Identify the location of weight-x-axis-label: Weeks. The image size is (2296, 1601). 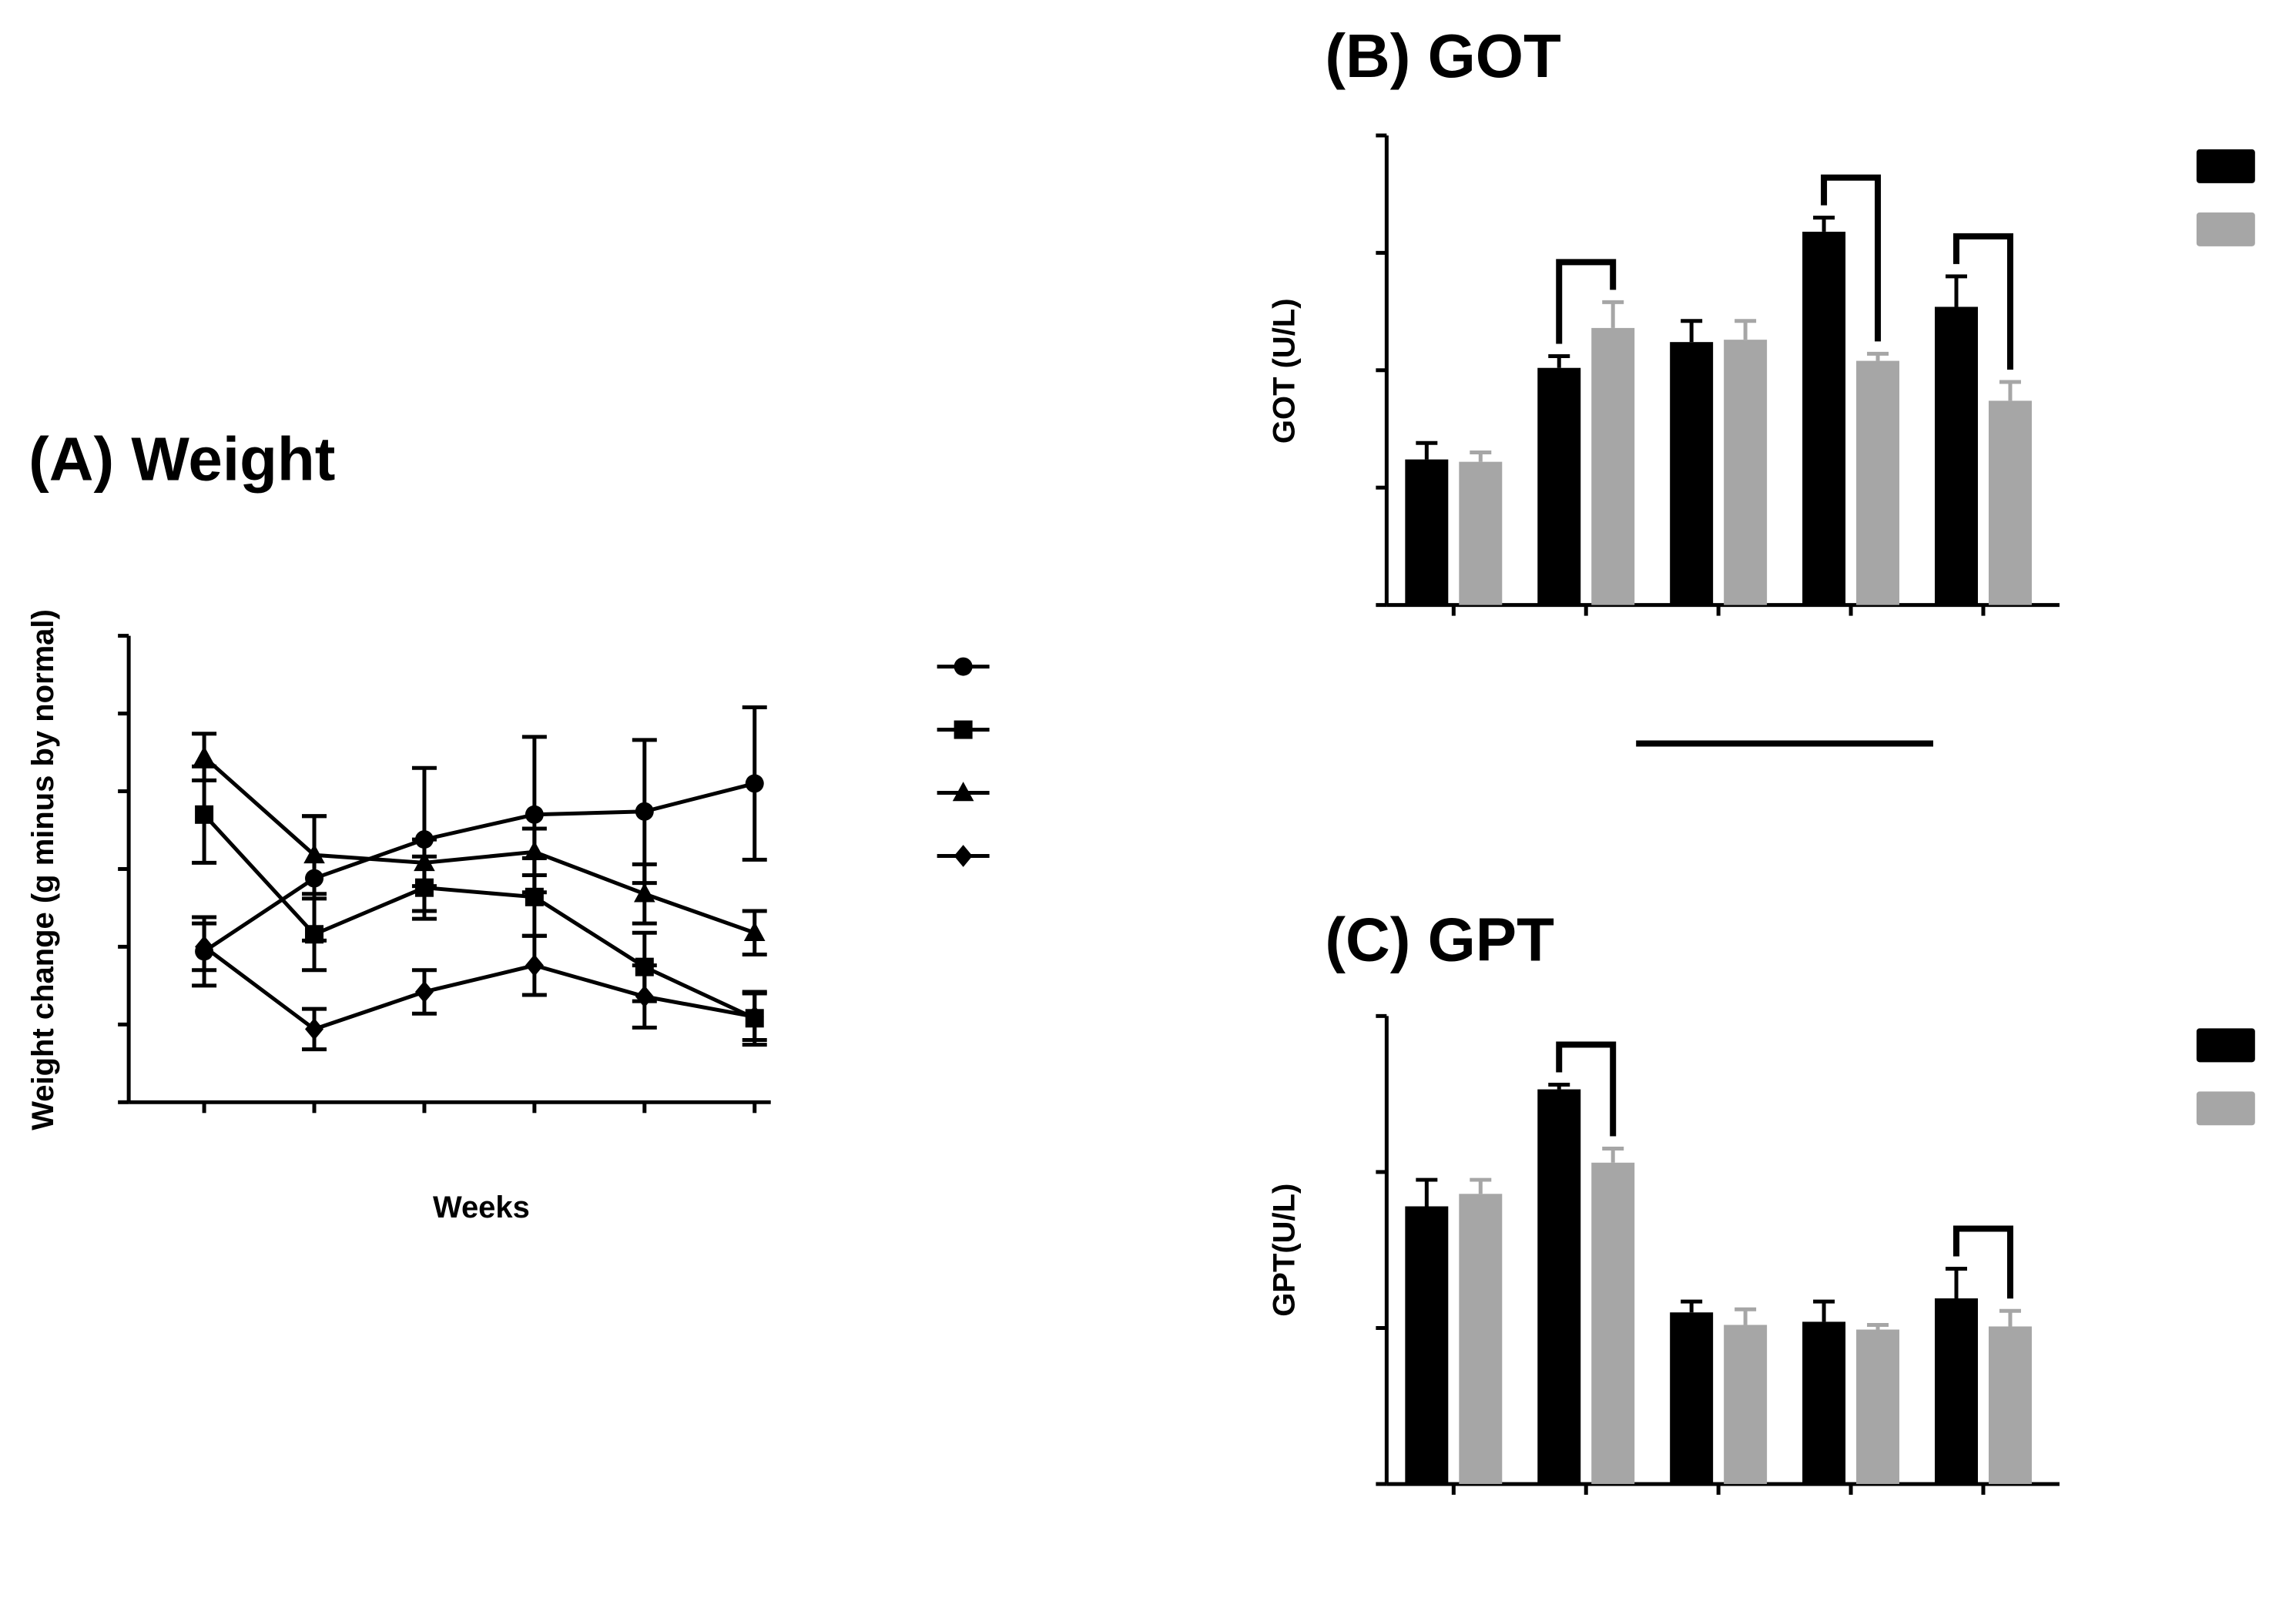
(481, 1207).